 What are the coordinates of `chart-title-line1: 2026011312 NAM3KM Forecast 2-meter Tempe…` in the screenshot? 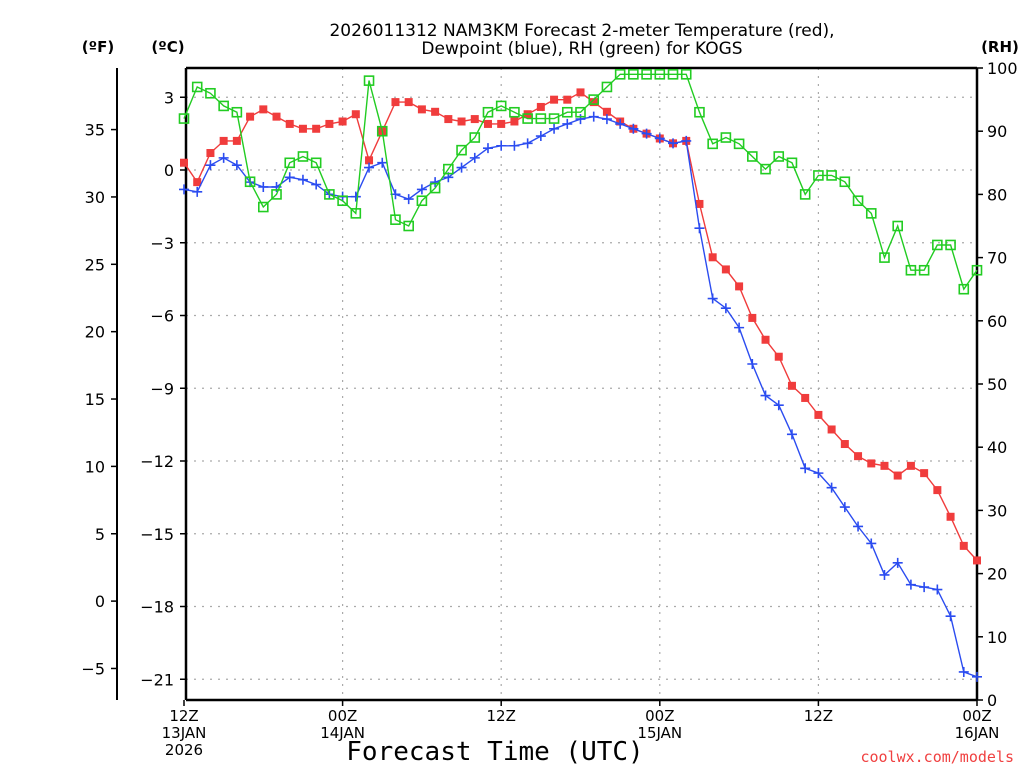 It's located at (581, 31).